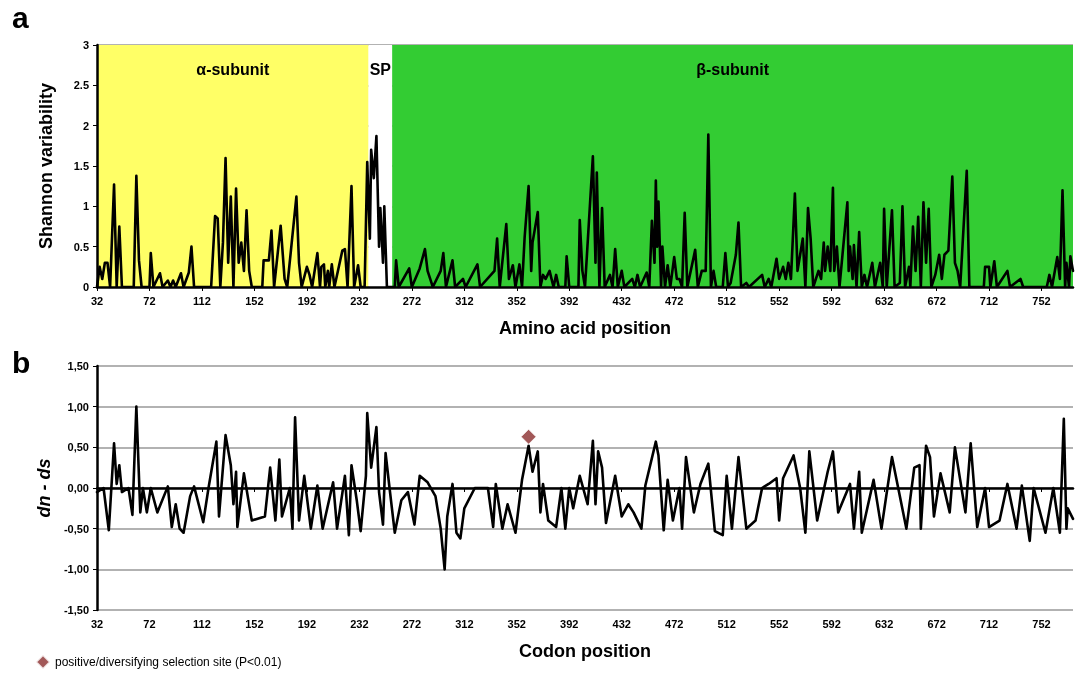  Describe the element at coordinates (20, 17) in the screenshot. I see `text: a` at that location.